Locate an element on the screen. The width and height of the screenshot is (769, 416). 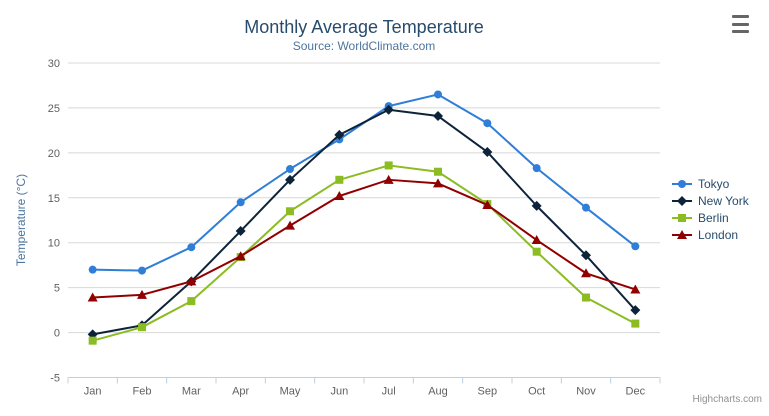
y-tick-label: 0 is located at coordinates (57, 334).